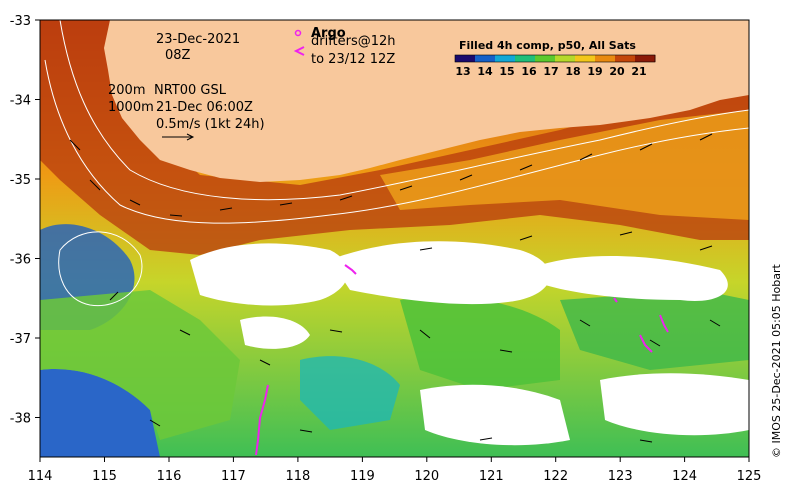  What do you see at coordinates (190, 90) in the screenshot?
I see `product-label: NRT00 GSL` at bounding box center [190, 90].